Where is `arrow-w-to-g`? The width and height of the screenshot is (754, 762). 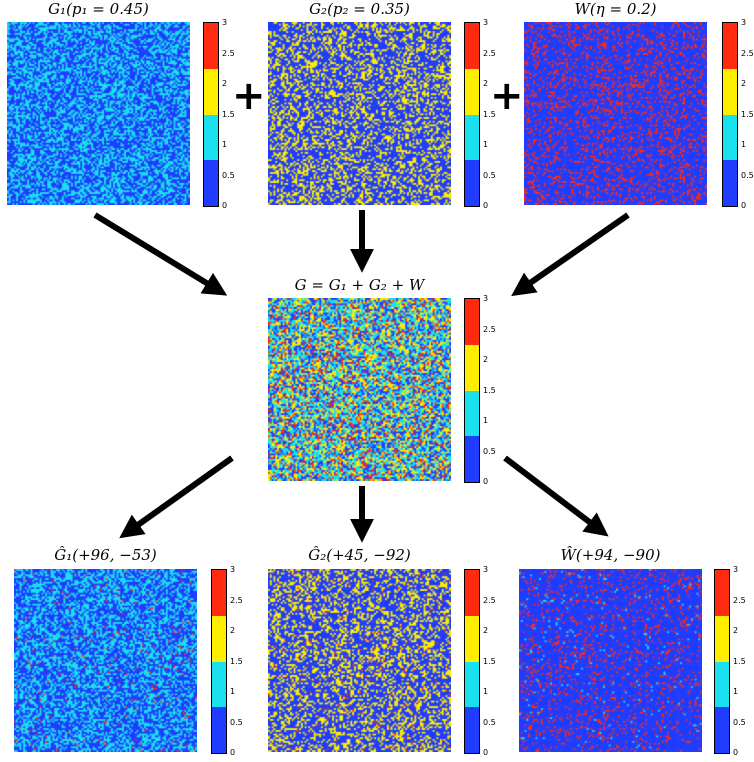 arrow-w-to-g is located at coordinates (570, 254).